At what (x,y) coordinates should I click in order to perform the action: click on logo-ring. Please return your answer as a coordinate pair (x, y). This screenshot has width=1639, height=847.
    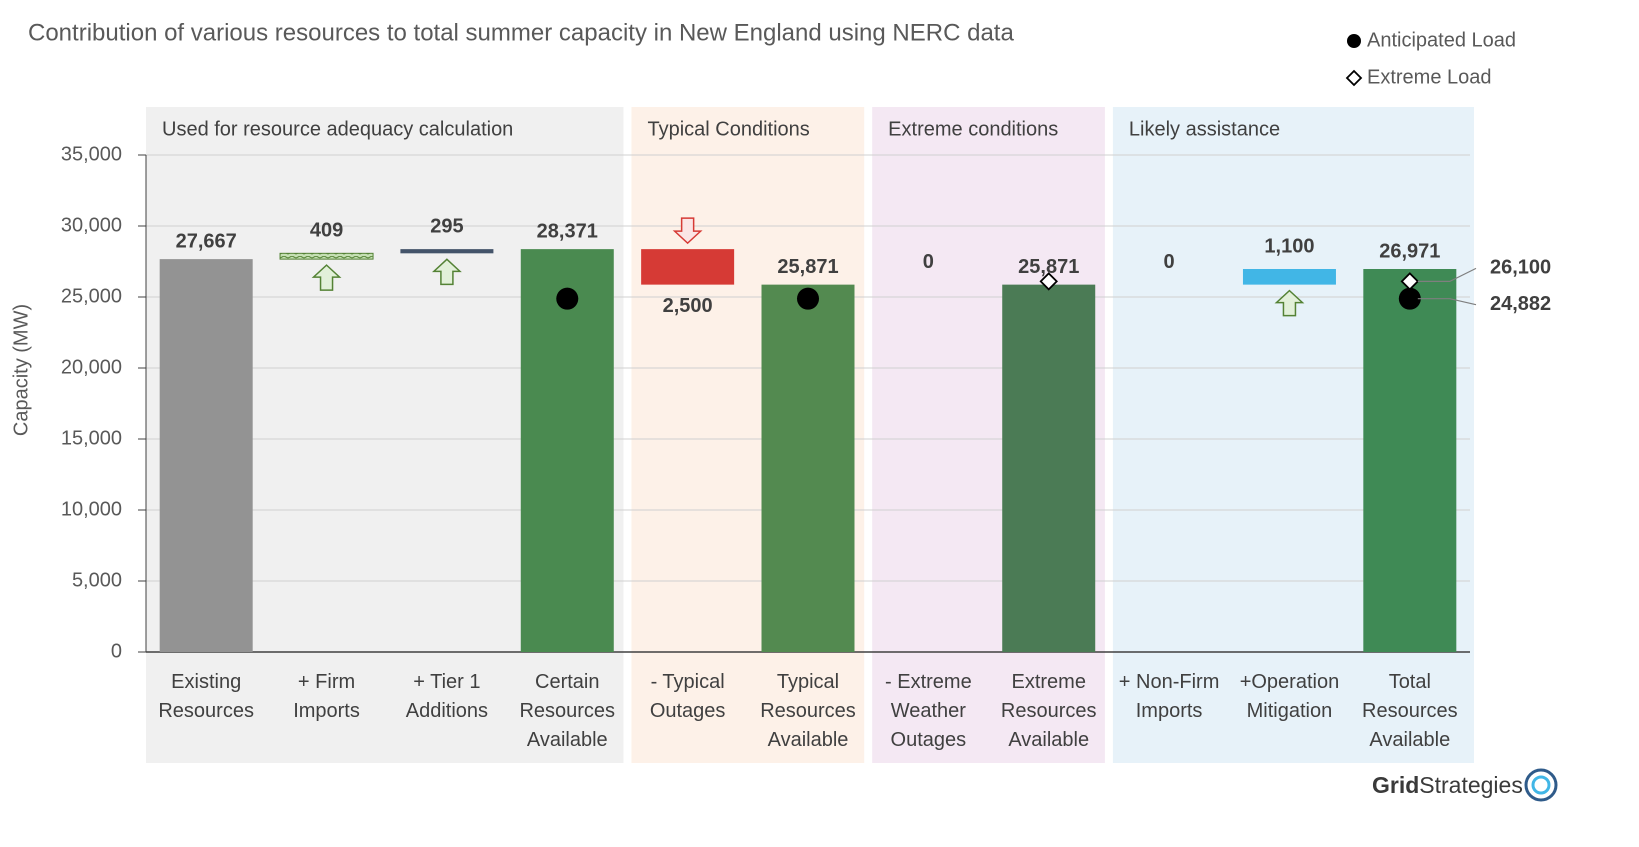
    Looking at the image, I should click on (1541, 785).